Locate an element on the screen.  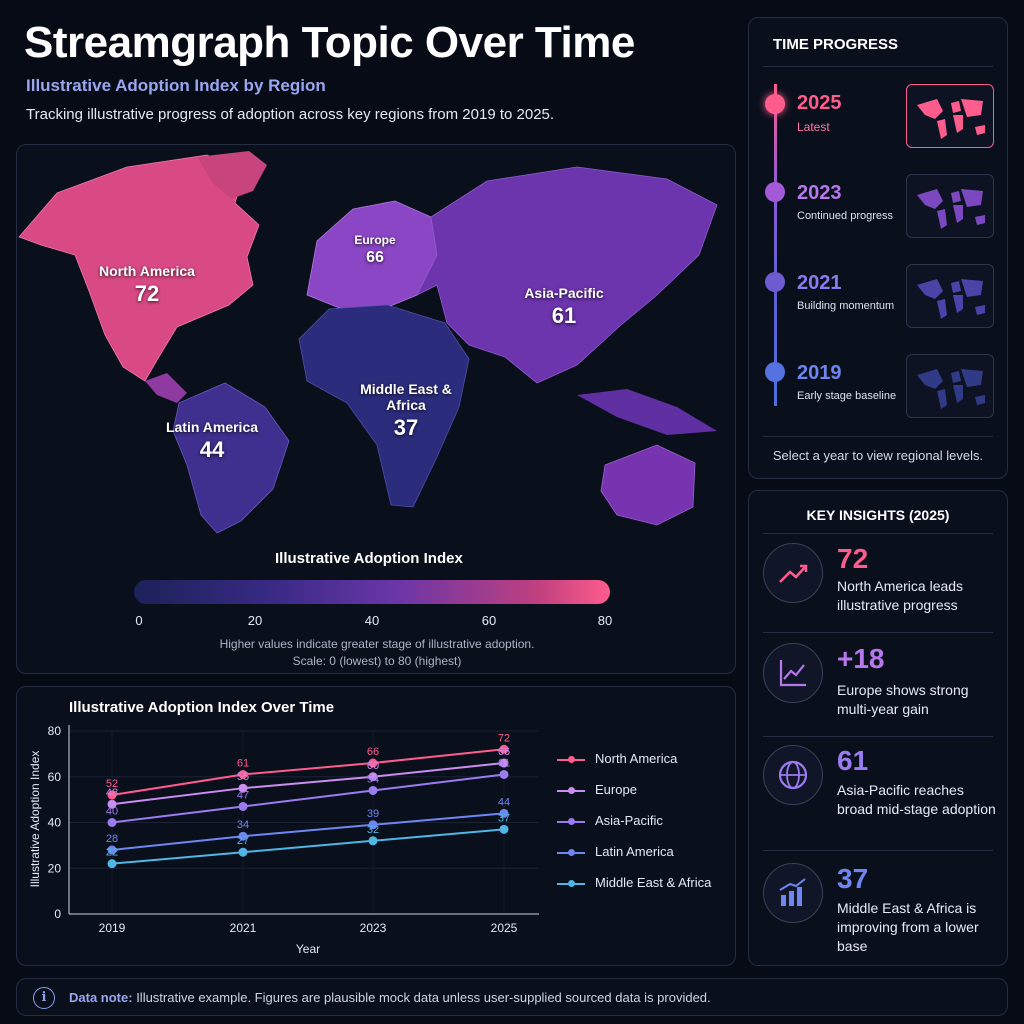
y-tick-label: 40 is located at coordinates (55, 823).